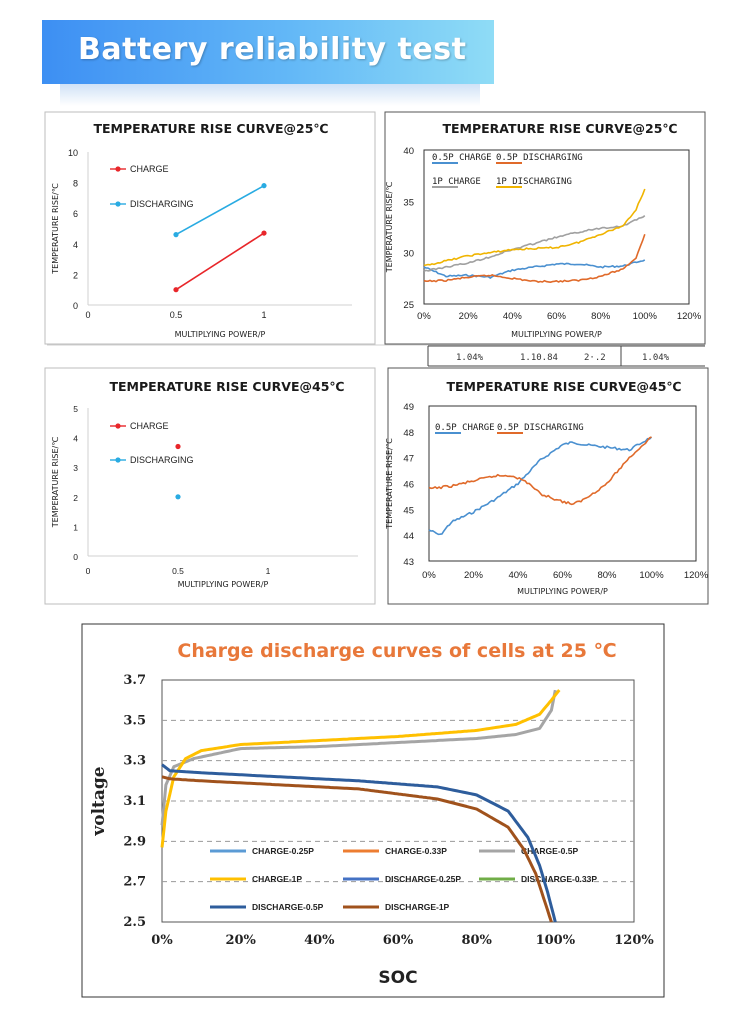 The width and height of the screenshot is (750, 1012). Describe the element at coordinates (408, 510) in the screenshot. I see `y-tick-label: 45` at that location.